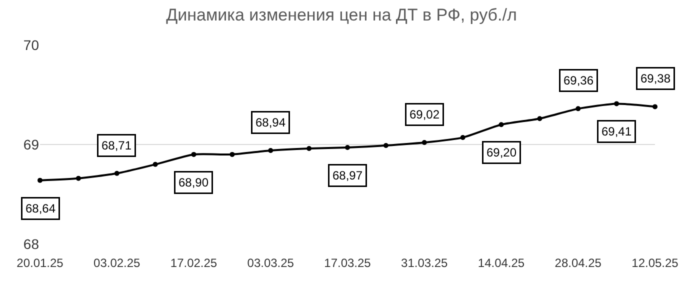  What do you see at coordinates (347, 175) in the screenshot?
I see `data-label: 68,97` at bounding box center [347, 175].